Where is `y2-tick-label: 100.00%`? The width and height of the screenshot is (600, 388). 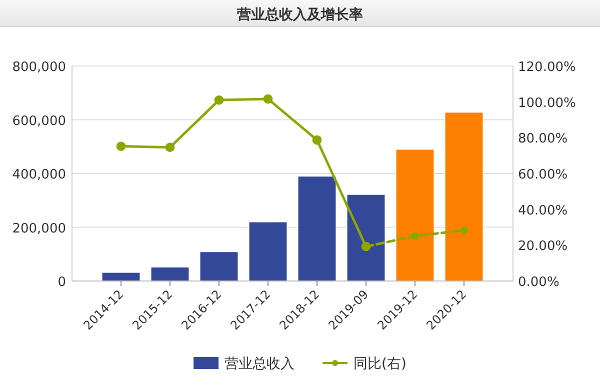
y2-tick-label: 100.00% is located at coordinates (547, 103).